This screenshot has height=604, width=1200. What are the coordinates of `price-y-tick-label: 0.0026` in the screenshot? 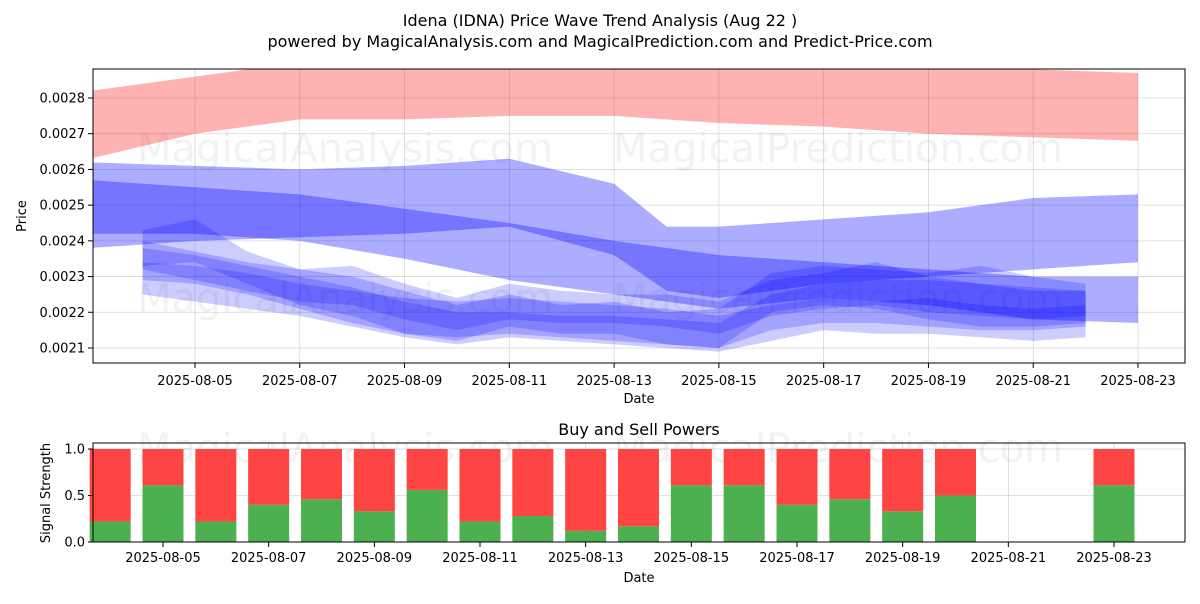 It's located at (63, 170).